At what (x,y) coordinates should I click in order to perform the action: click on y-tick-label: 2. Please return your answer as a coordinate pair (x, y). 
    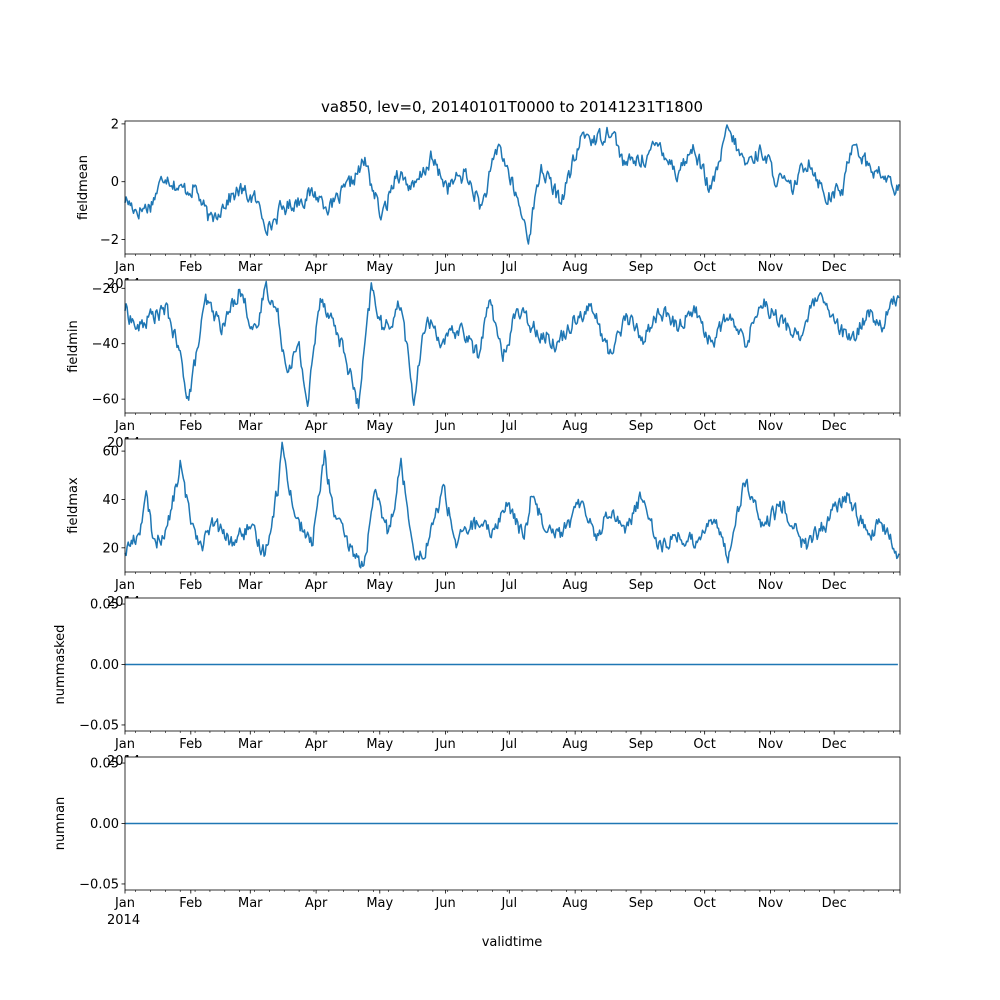
    Looking at the image, I should click on (115, 124).